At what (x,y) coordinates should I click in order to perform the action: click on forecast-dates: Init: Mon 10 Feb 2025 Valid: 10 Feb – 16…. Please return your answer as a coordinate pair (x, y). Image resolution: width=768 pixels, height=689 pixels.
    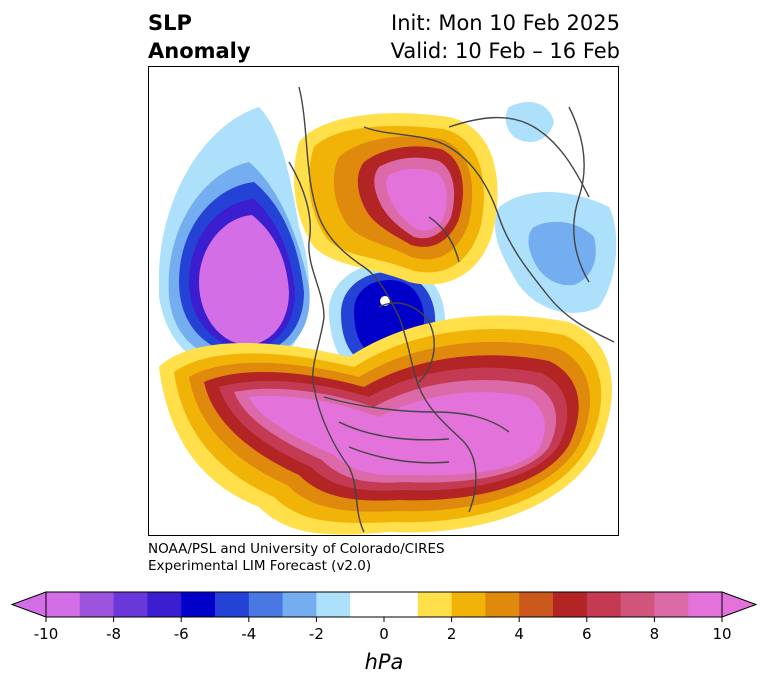
    Looking at the image, I should click on (505, 37).